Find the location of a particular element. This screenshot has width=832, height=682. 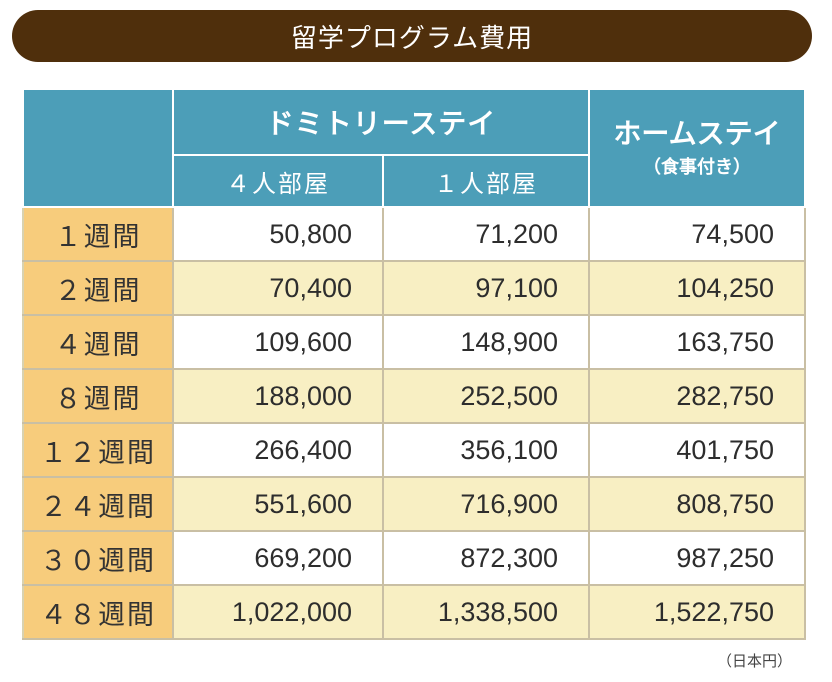

page-title: 留学プログラム費用 is located at coordinates (412, 36).